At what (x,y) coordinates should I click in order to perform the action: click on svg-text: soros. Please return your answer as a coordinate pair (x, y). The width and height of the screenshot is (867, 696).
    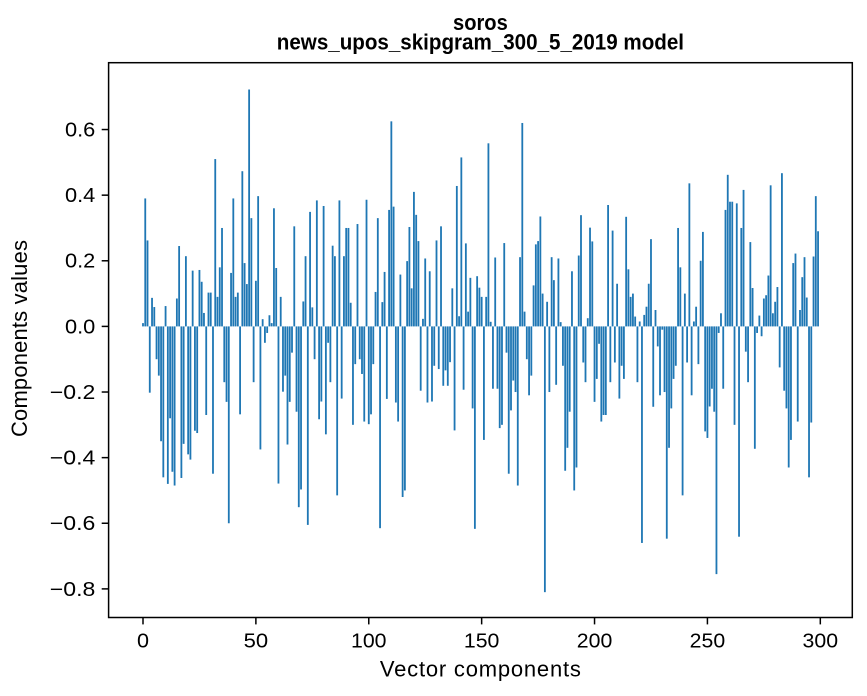
    Looking at the image, I should click on (480, 22).